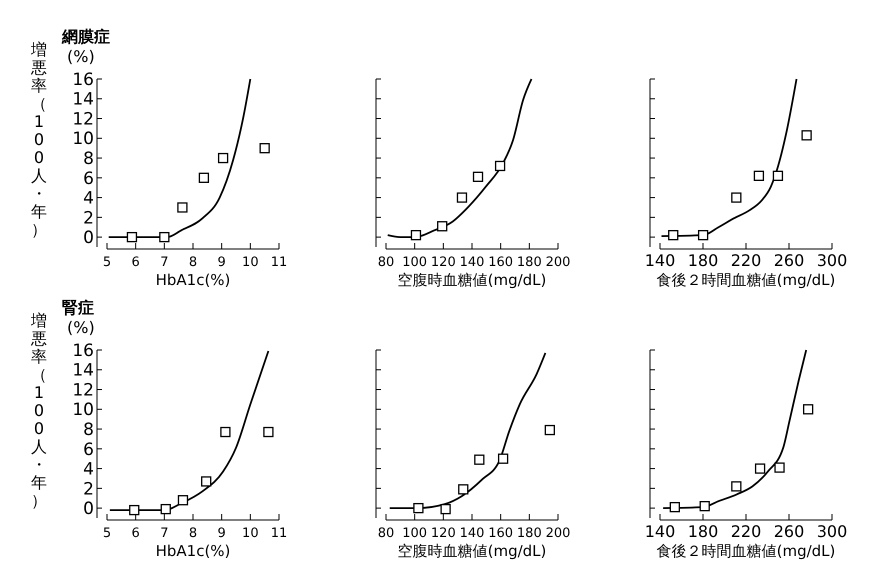 The image size is (890, 580). What do you see at coordinates (136, 262) in the screenshot?
I see `x-tick-label: 6` at bounding box center [136, 262].